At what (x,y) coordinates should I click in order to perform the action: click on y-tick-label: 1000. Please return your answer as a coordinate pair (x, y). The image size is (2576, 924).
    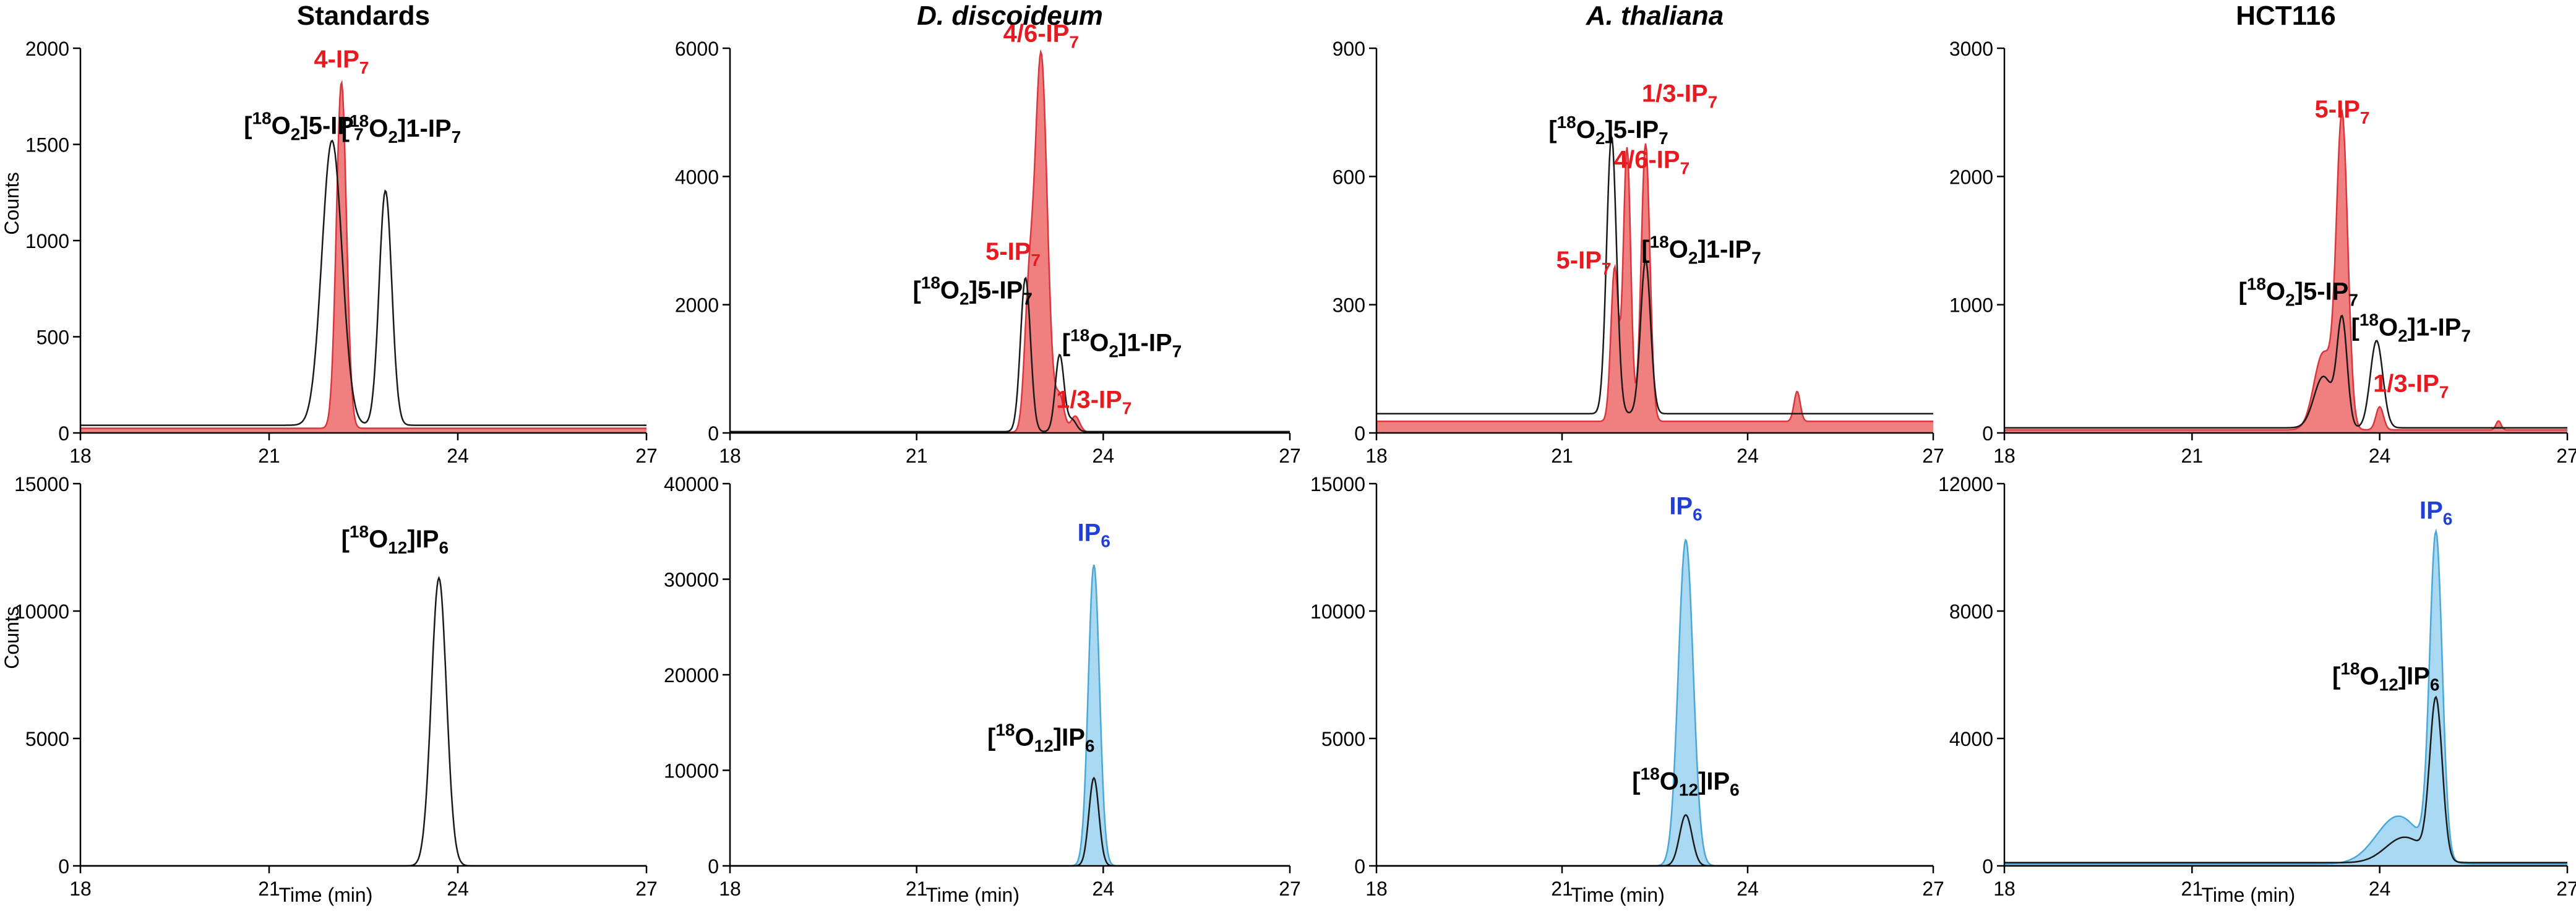
    Looking at the image, I should click on (47, 241).